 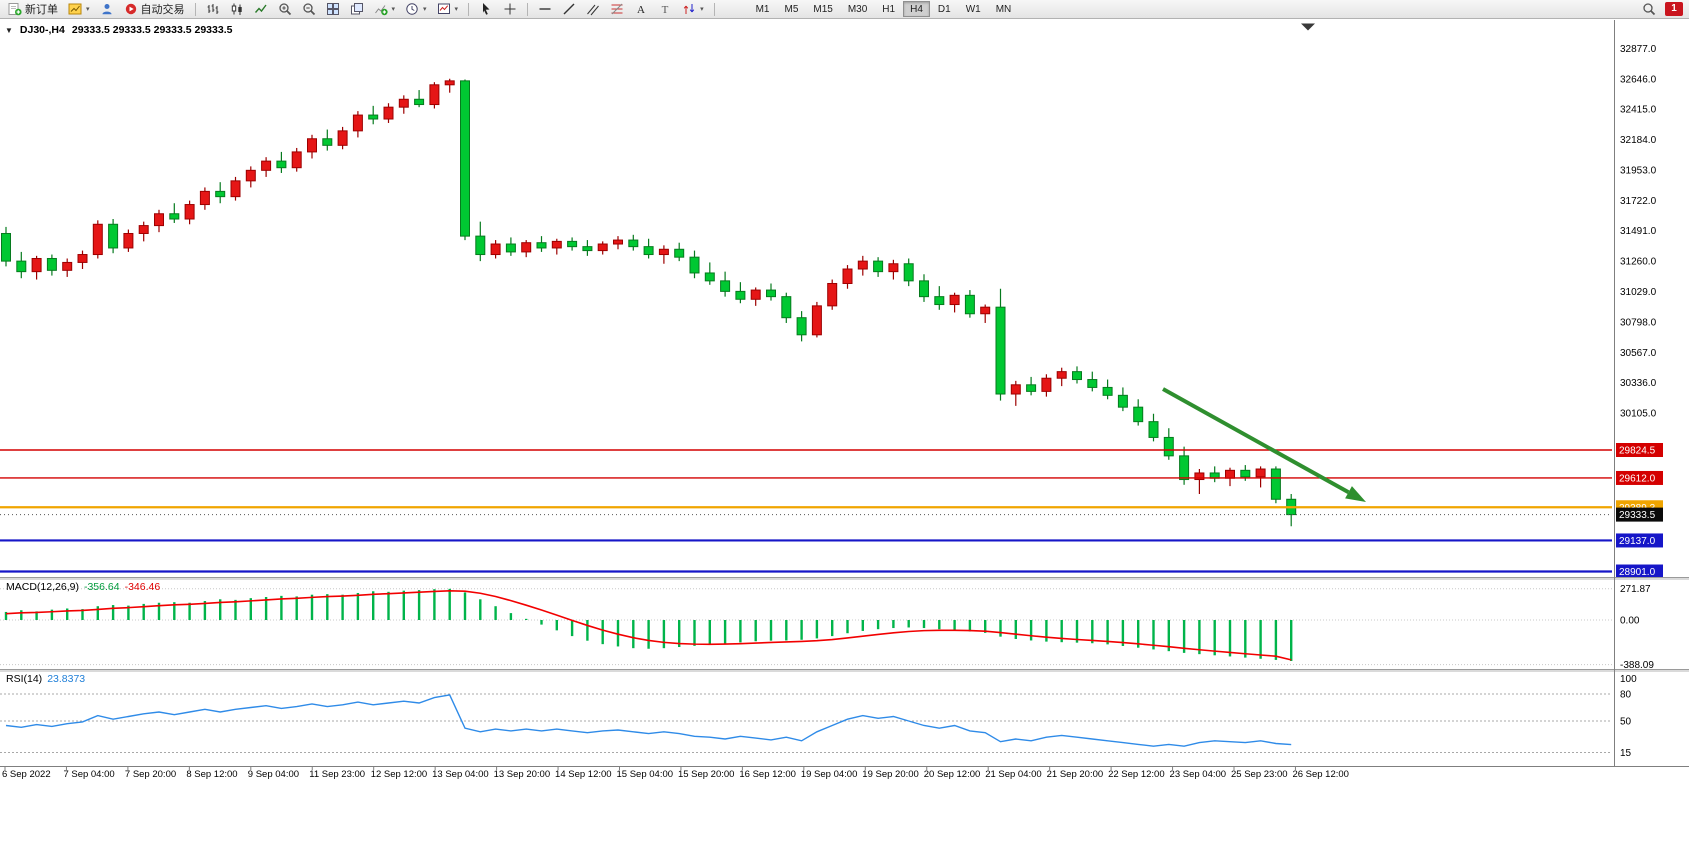 I want to click on line-chart-icon, so click(x=261, y=9).